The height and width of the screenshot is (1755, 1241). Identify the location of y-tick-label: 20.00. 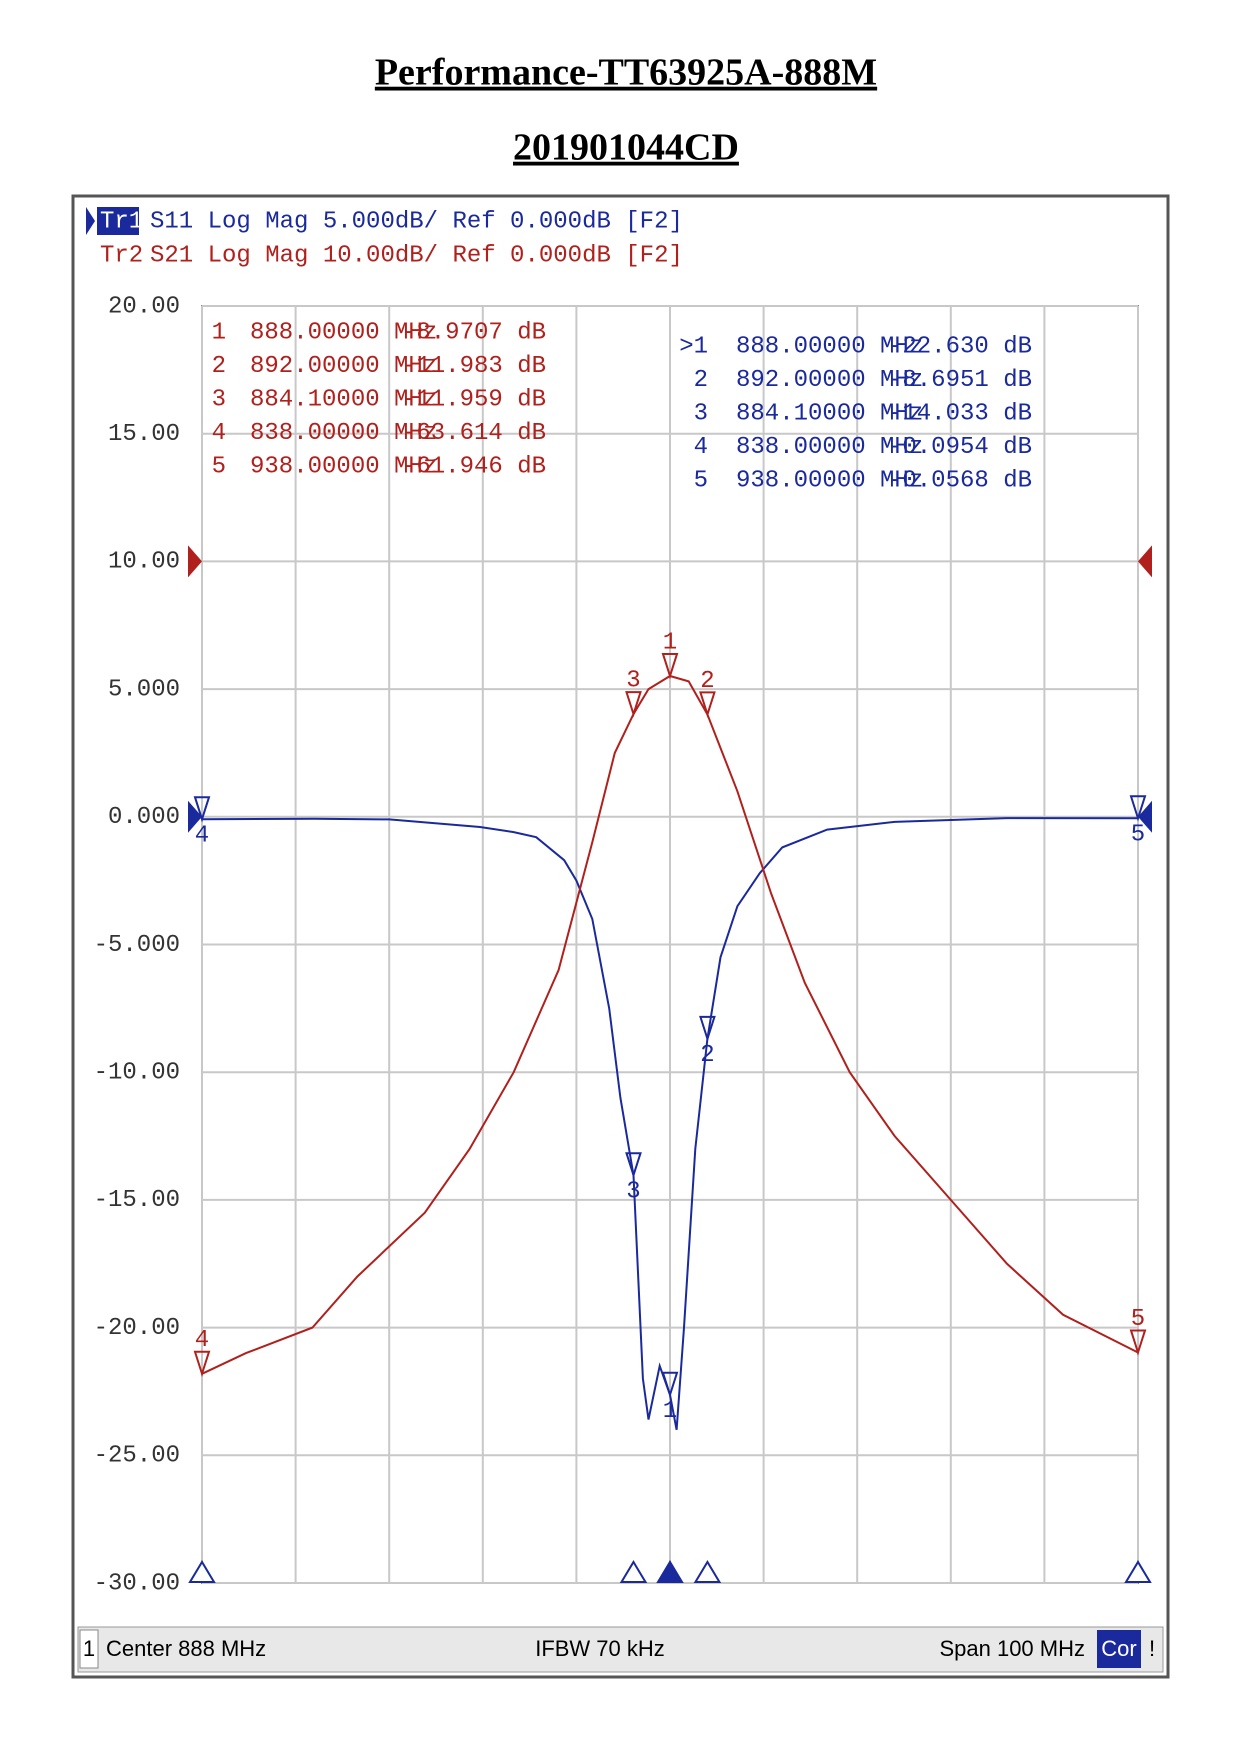
(144, 306).